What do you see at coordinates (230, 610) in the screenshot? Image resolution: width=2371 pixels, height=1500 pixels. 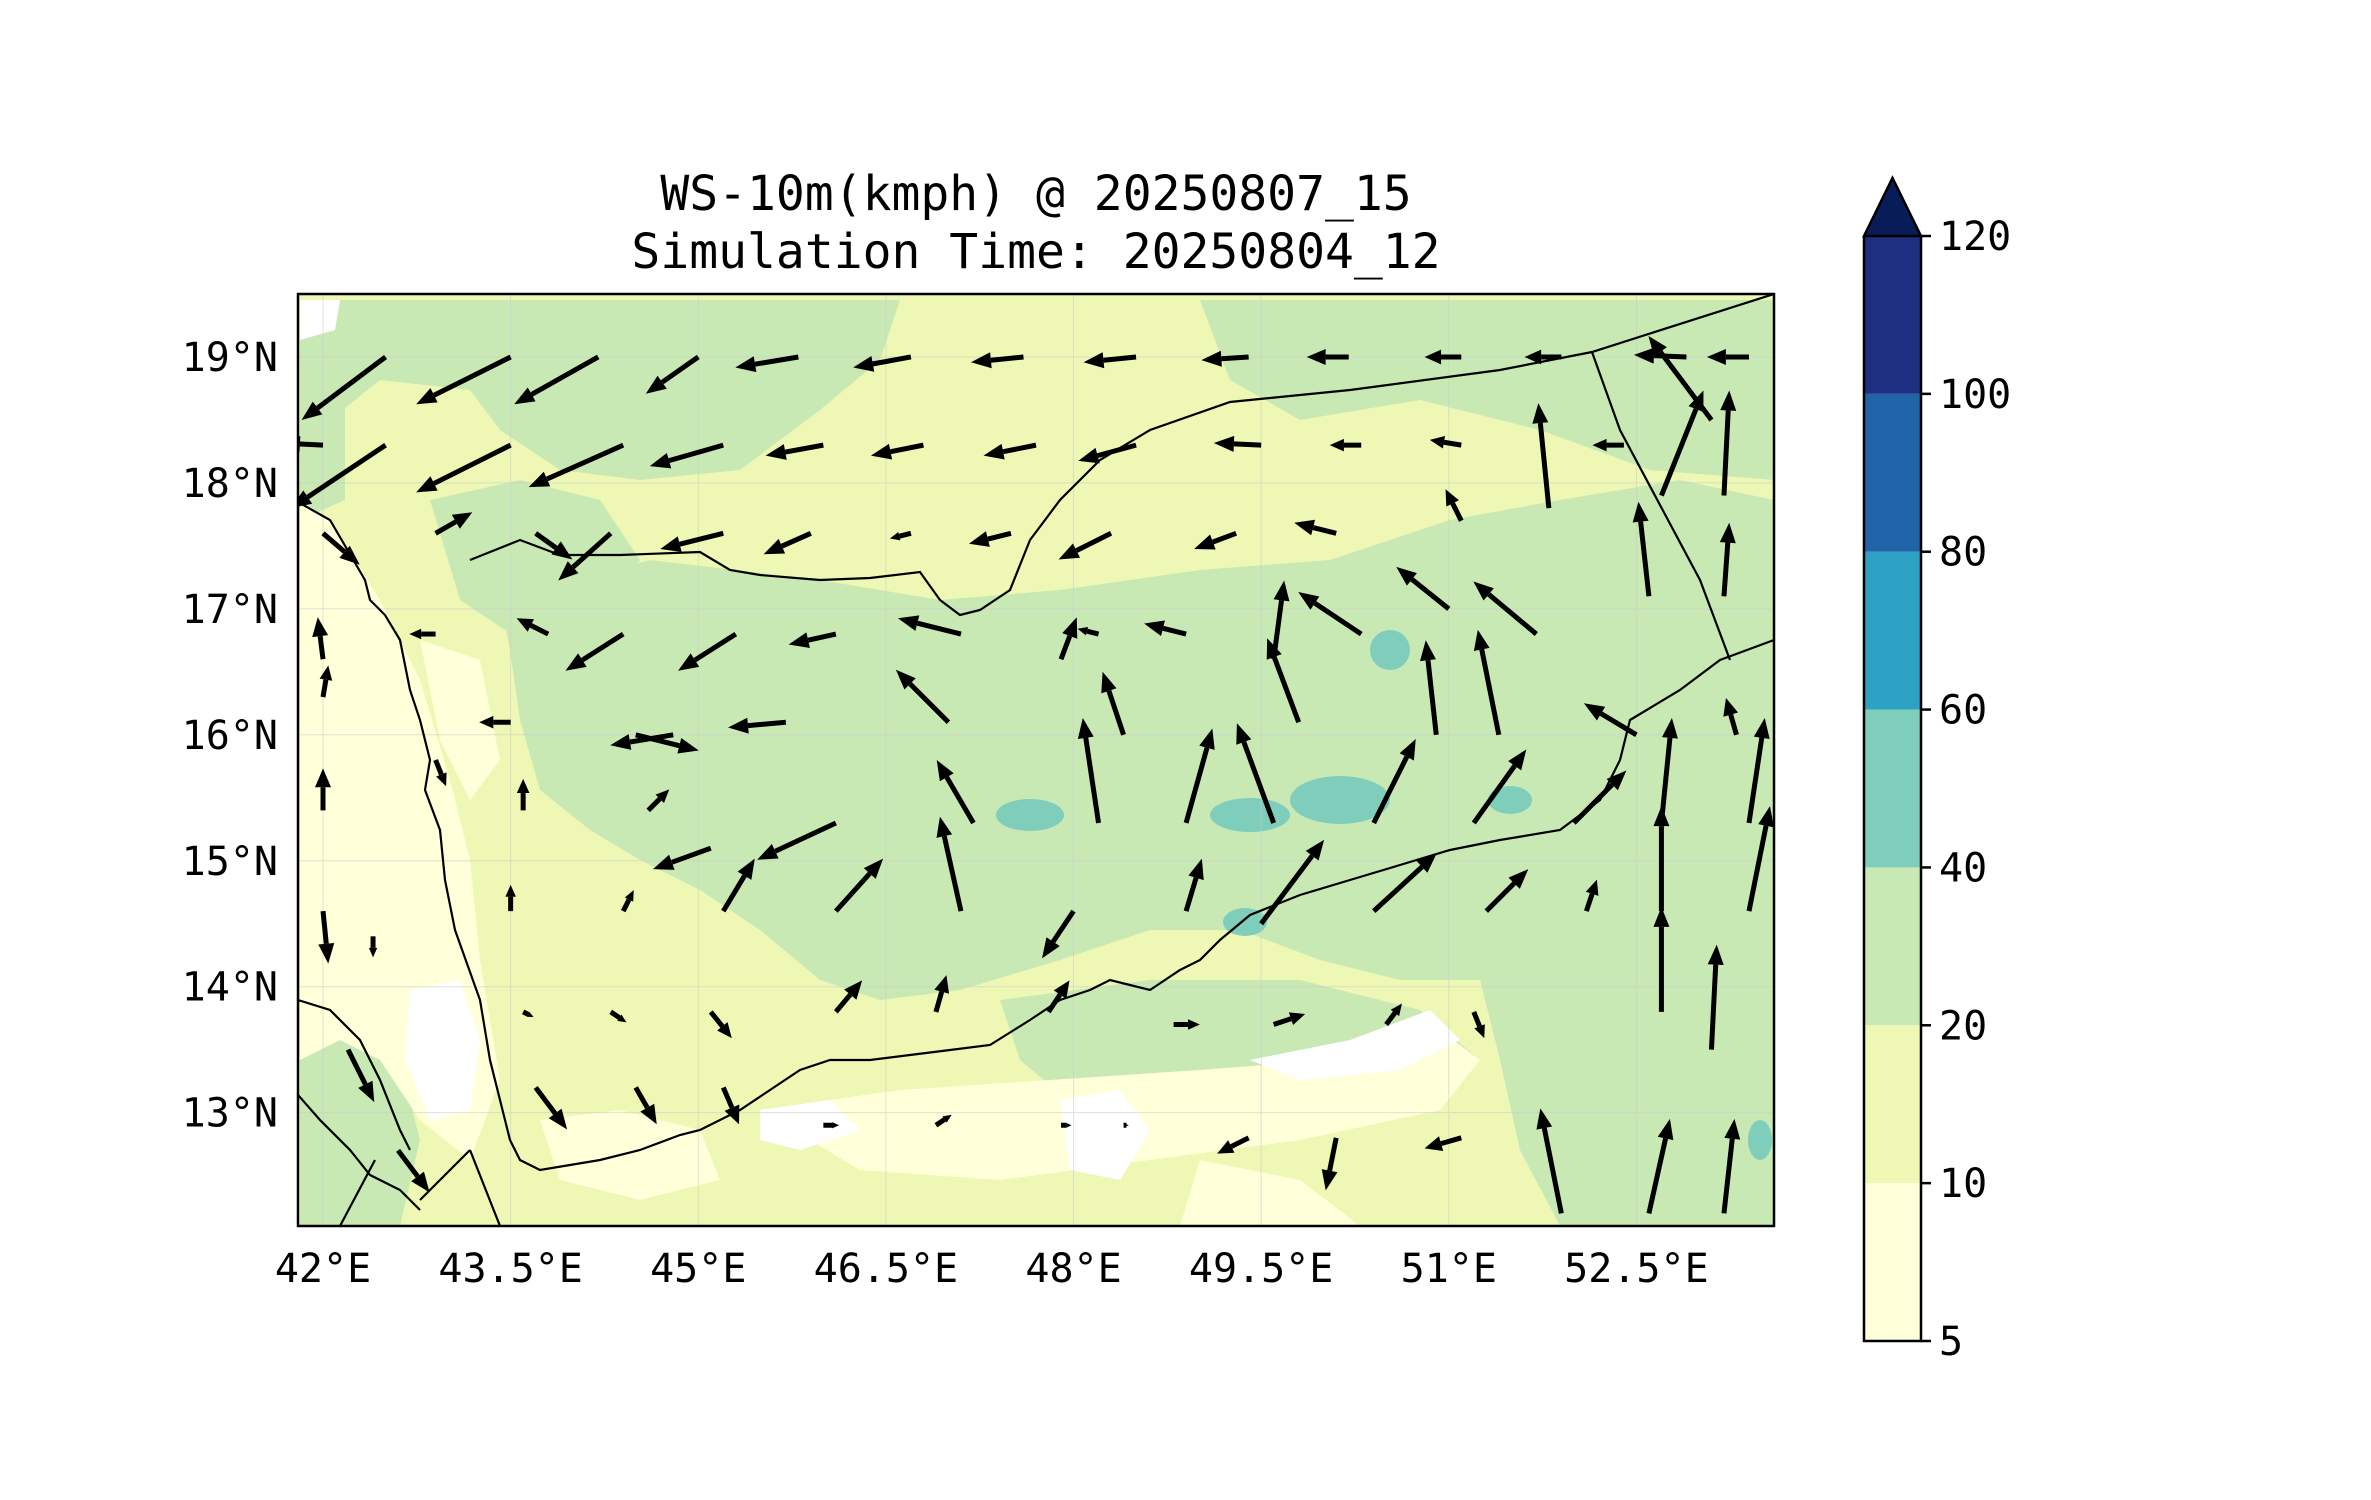 I see `lat-tick-label: 17°N` at bounding box center [230, 610].